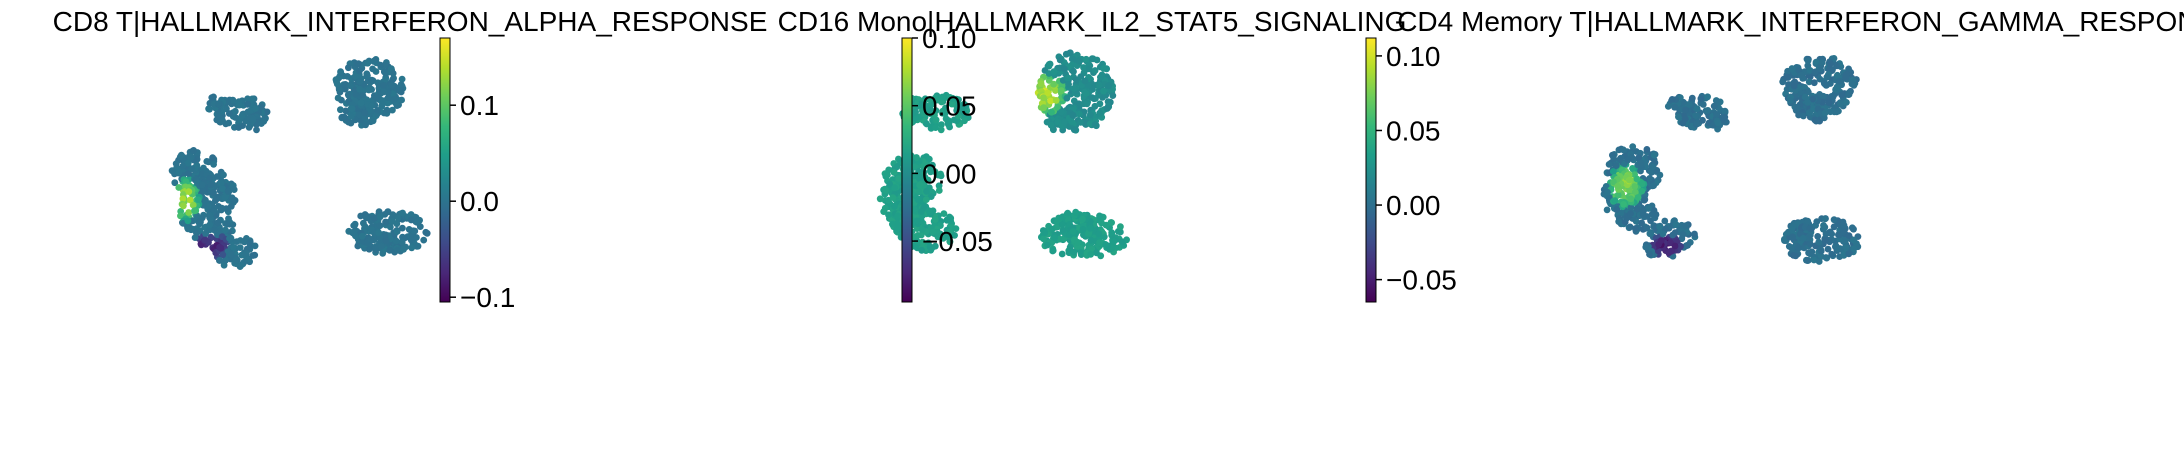  Describe the element at coordinates (479, 201) in the screenshot. I see `colorbar-tick-label: 0.0` at that location.